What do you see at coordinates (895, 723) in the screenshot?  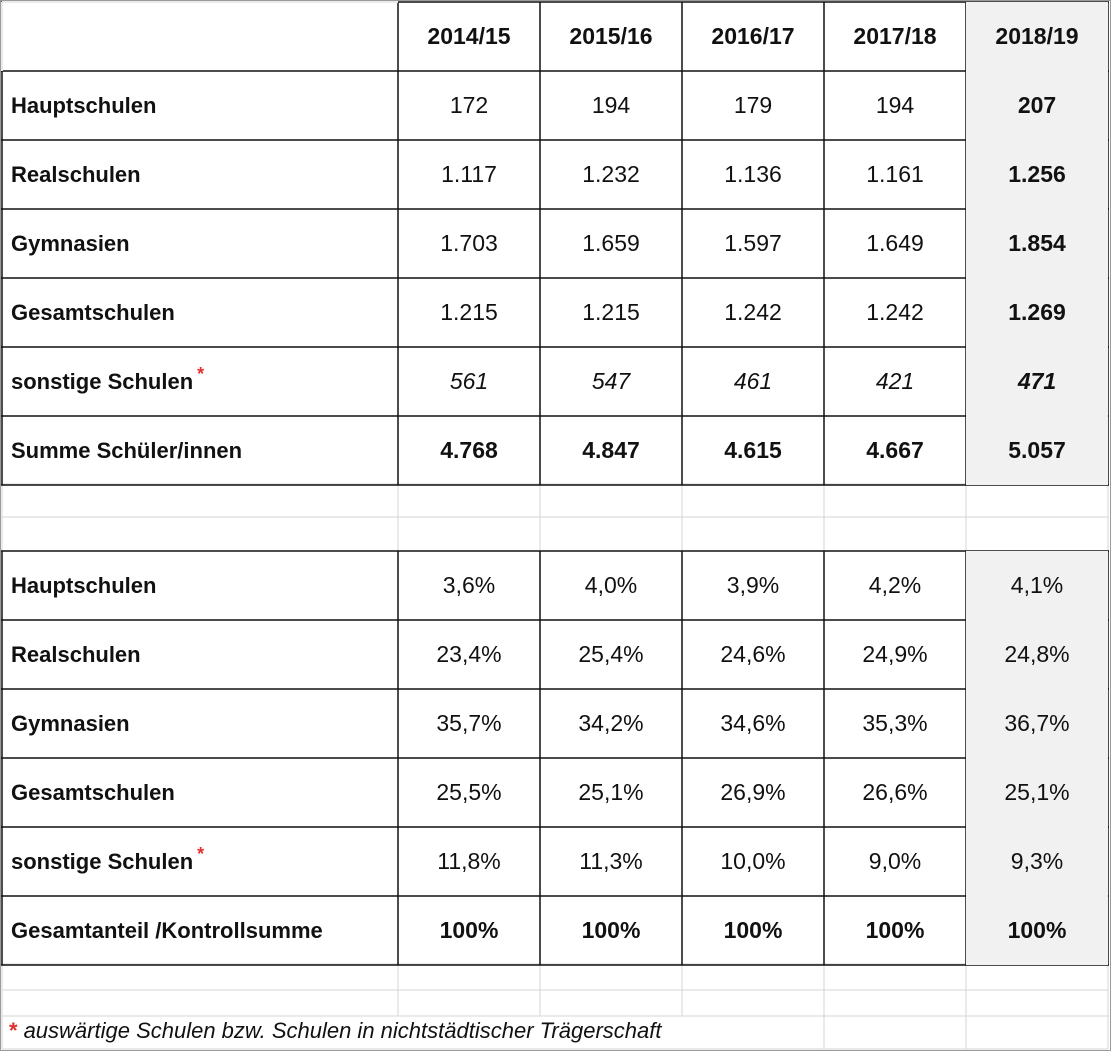 I see `value-cell: 35,3%` at bounding box center [895, 723].